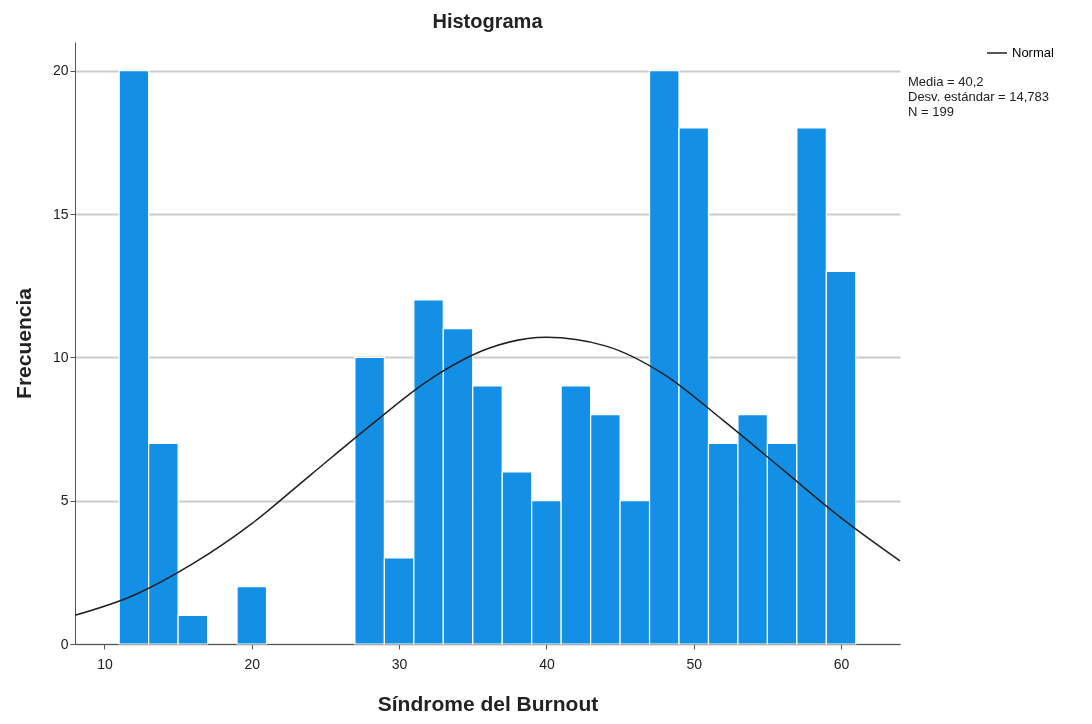 The image size is (1092, 724). I want to click on y-tick-label: 0, so click(64, 643).